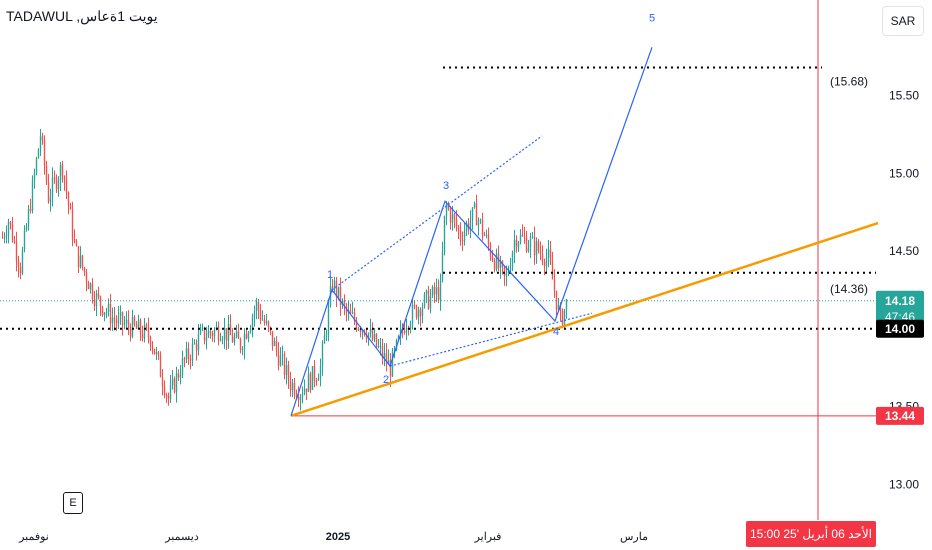 This screenshot has width=932, height=550. Describe the element at coordinates (652, 18) in the screenshot. I see `wave-label-5: 5` at that location.